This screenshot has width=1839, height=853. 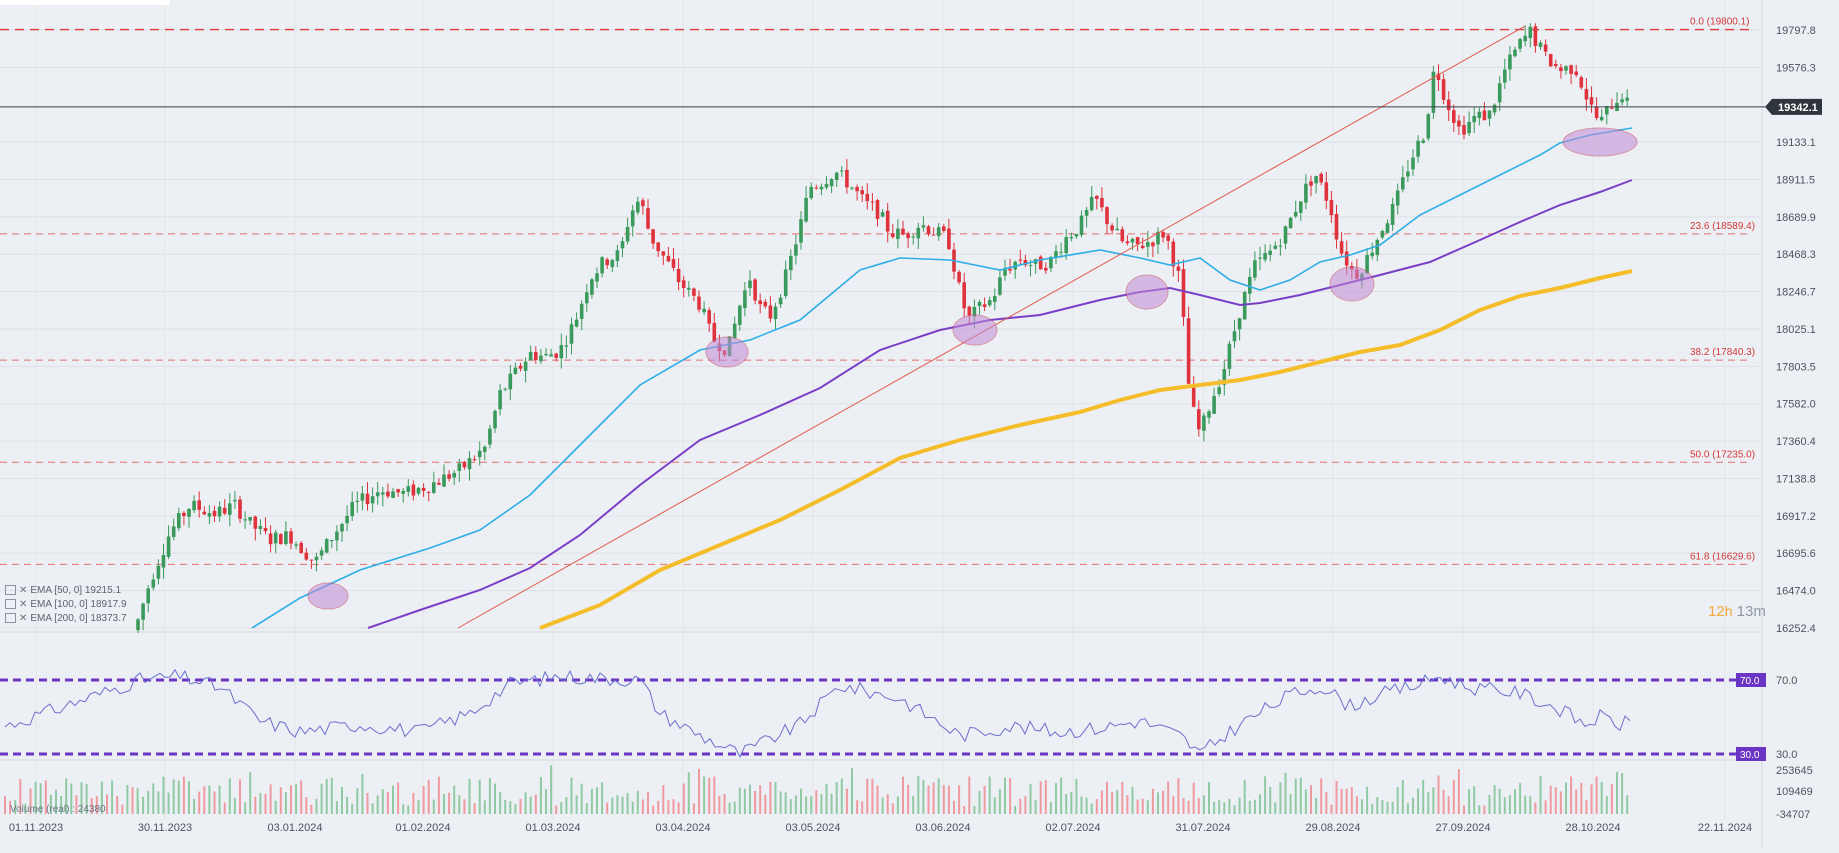 What do you see at coordinates (817, 713) in the screenshot?
I see `rsi-line` at bounding box center [817, 713].